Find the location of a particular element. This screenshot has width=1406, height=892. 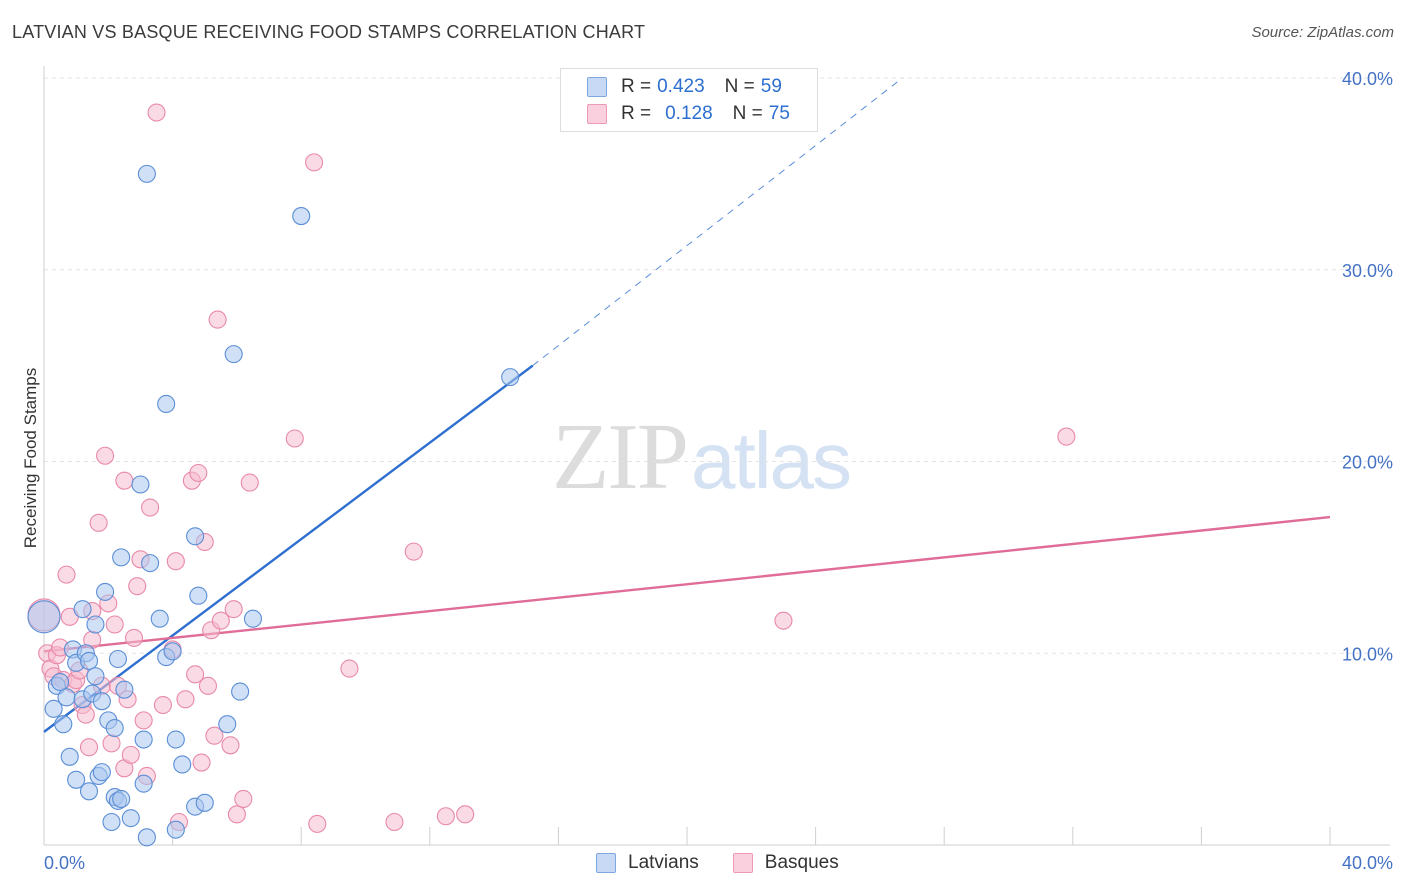

latvians-trend-extension is located at coordinates (717, 222).